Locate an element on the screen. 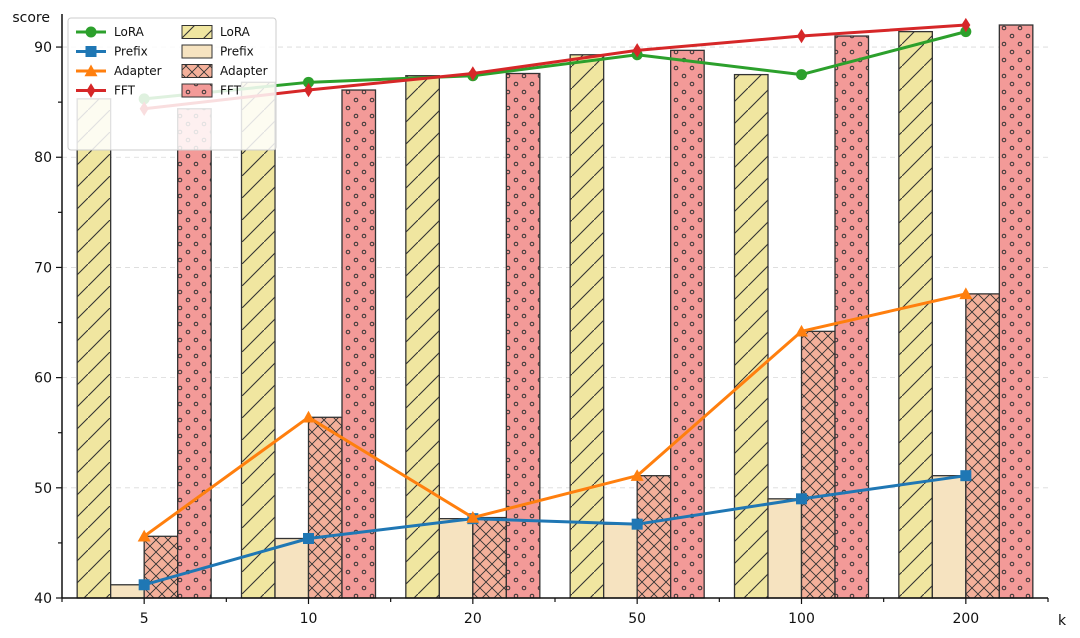 This screenshot has width=1080, height=638. bar-adapter-10-hatch is located at coordinates (325, 507).